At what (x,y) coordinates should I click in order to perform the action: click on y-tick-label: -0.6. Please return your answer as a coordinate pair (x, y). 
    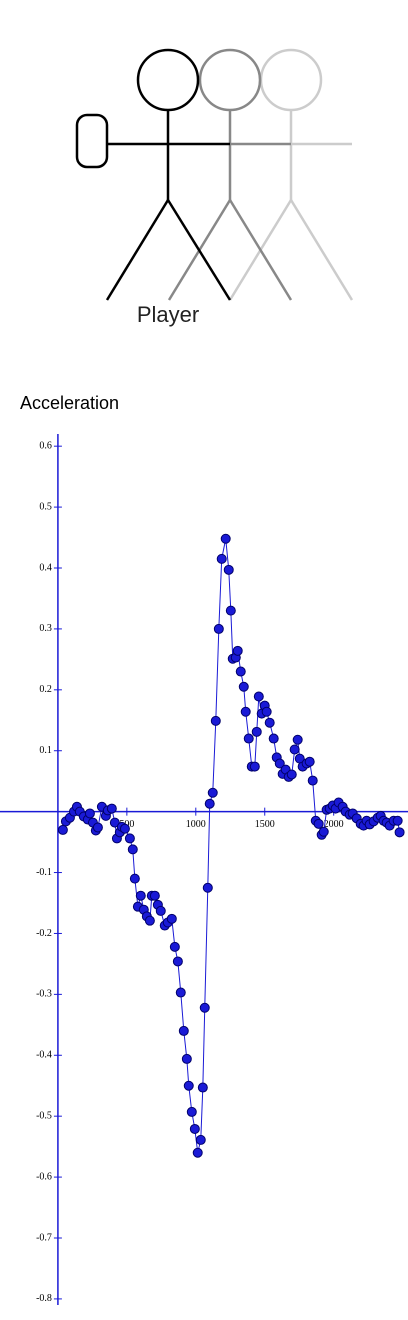
    Looking at the image, I should click on (44, 1176).